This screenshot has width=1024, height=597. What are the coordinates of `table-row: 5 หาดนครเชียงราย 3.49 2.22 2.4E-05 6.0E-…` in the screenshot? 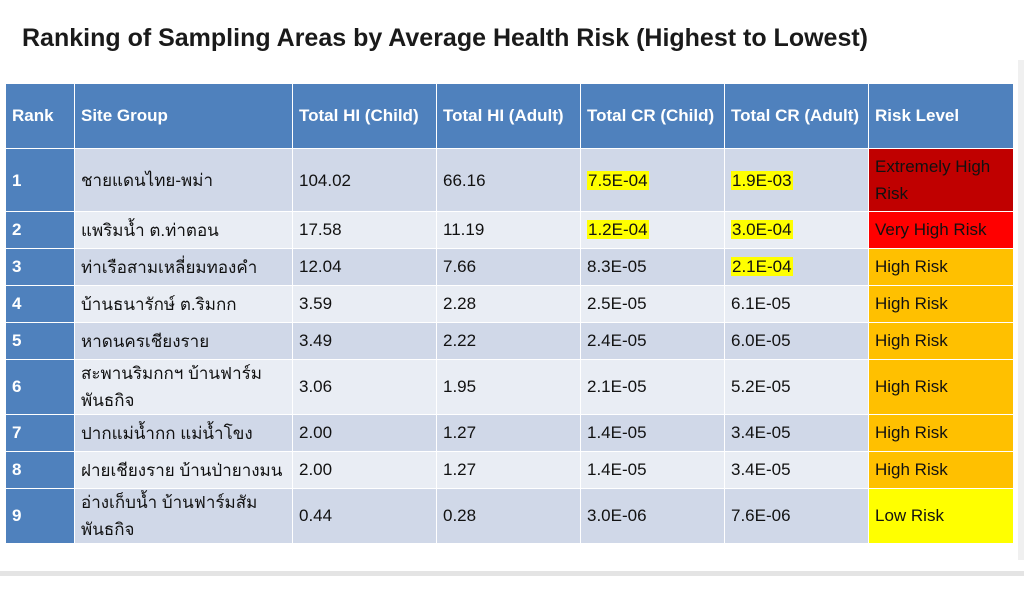 It's located at (509, 341).